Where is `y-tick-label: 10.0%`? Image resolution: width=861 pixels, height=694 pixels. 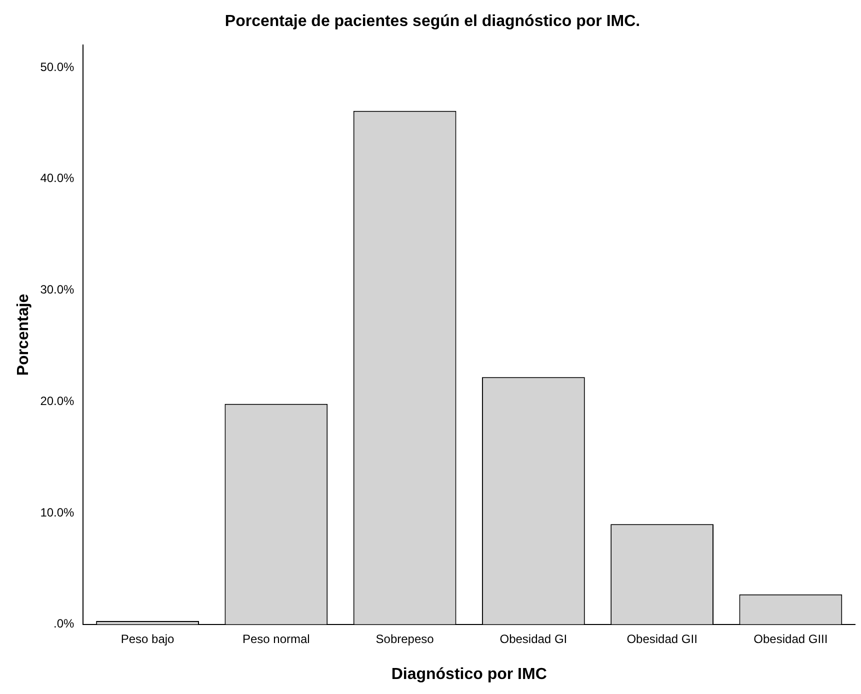 y-tick-label: 10.0% is located at coordinates (57, 512).